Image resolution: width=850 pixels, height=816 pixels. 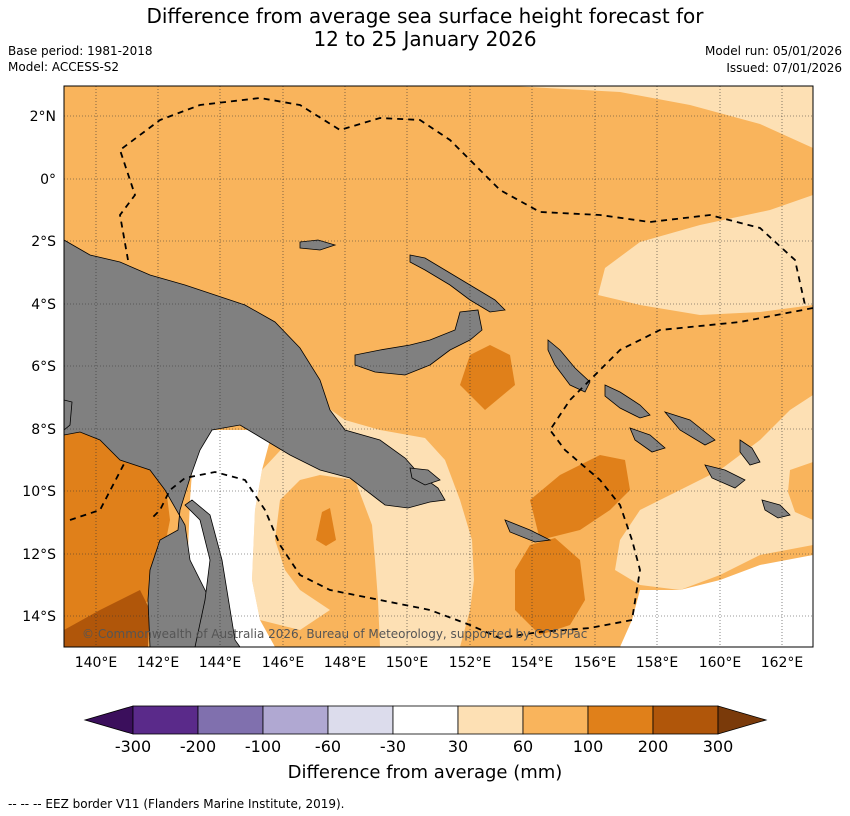 I want to click on lon-label: 156°E, so click(x=595, y=663).